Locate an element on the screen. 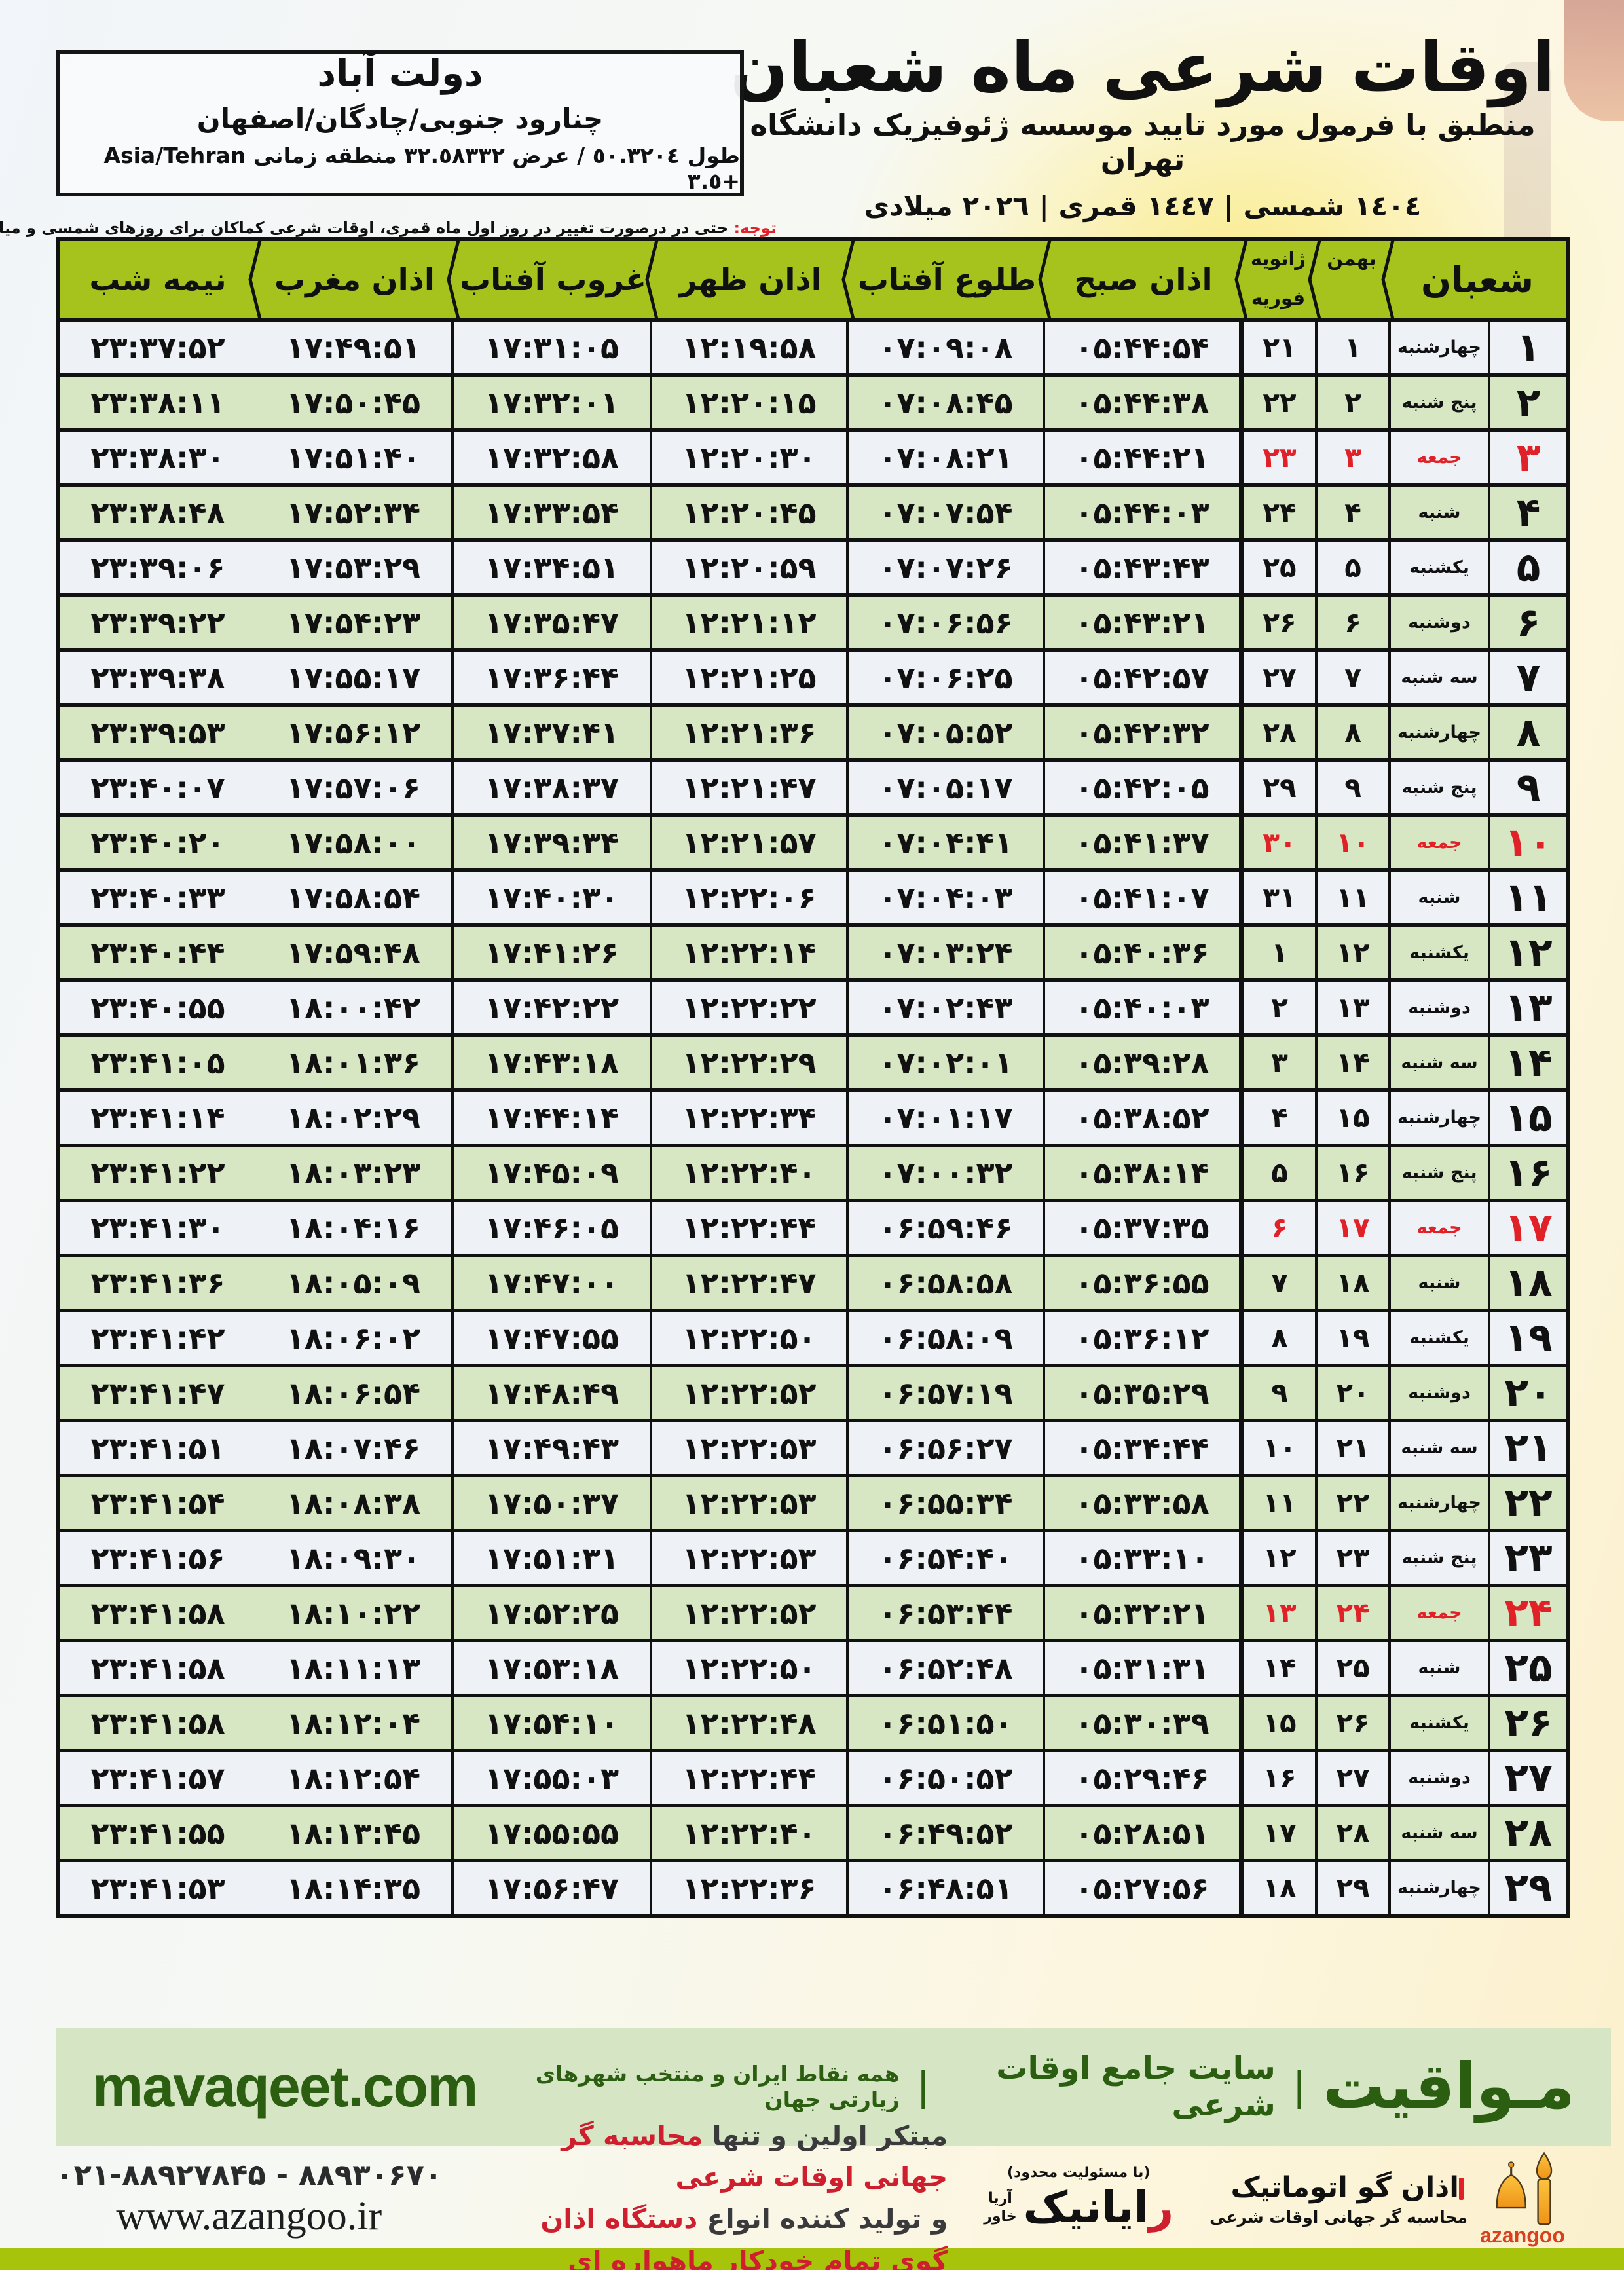  azangoo-domes: azangoo is located at coordinates (1522, 2199).